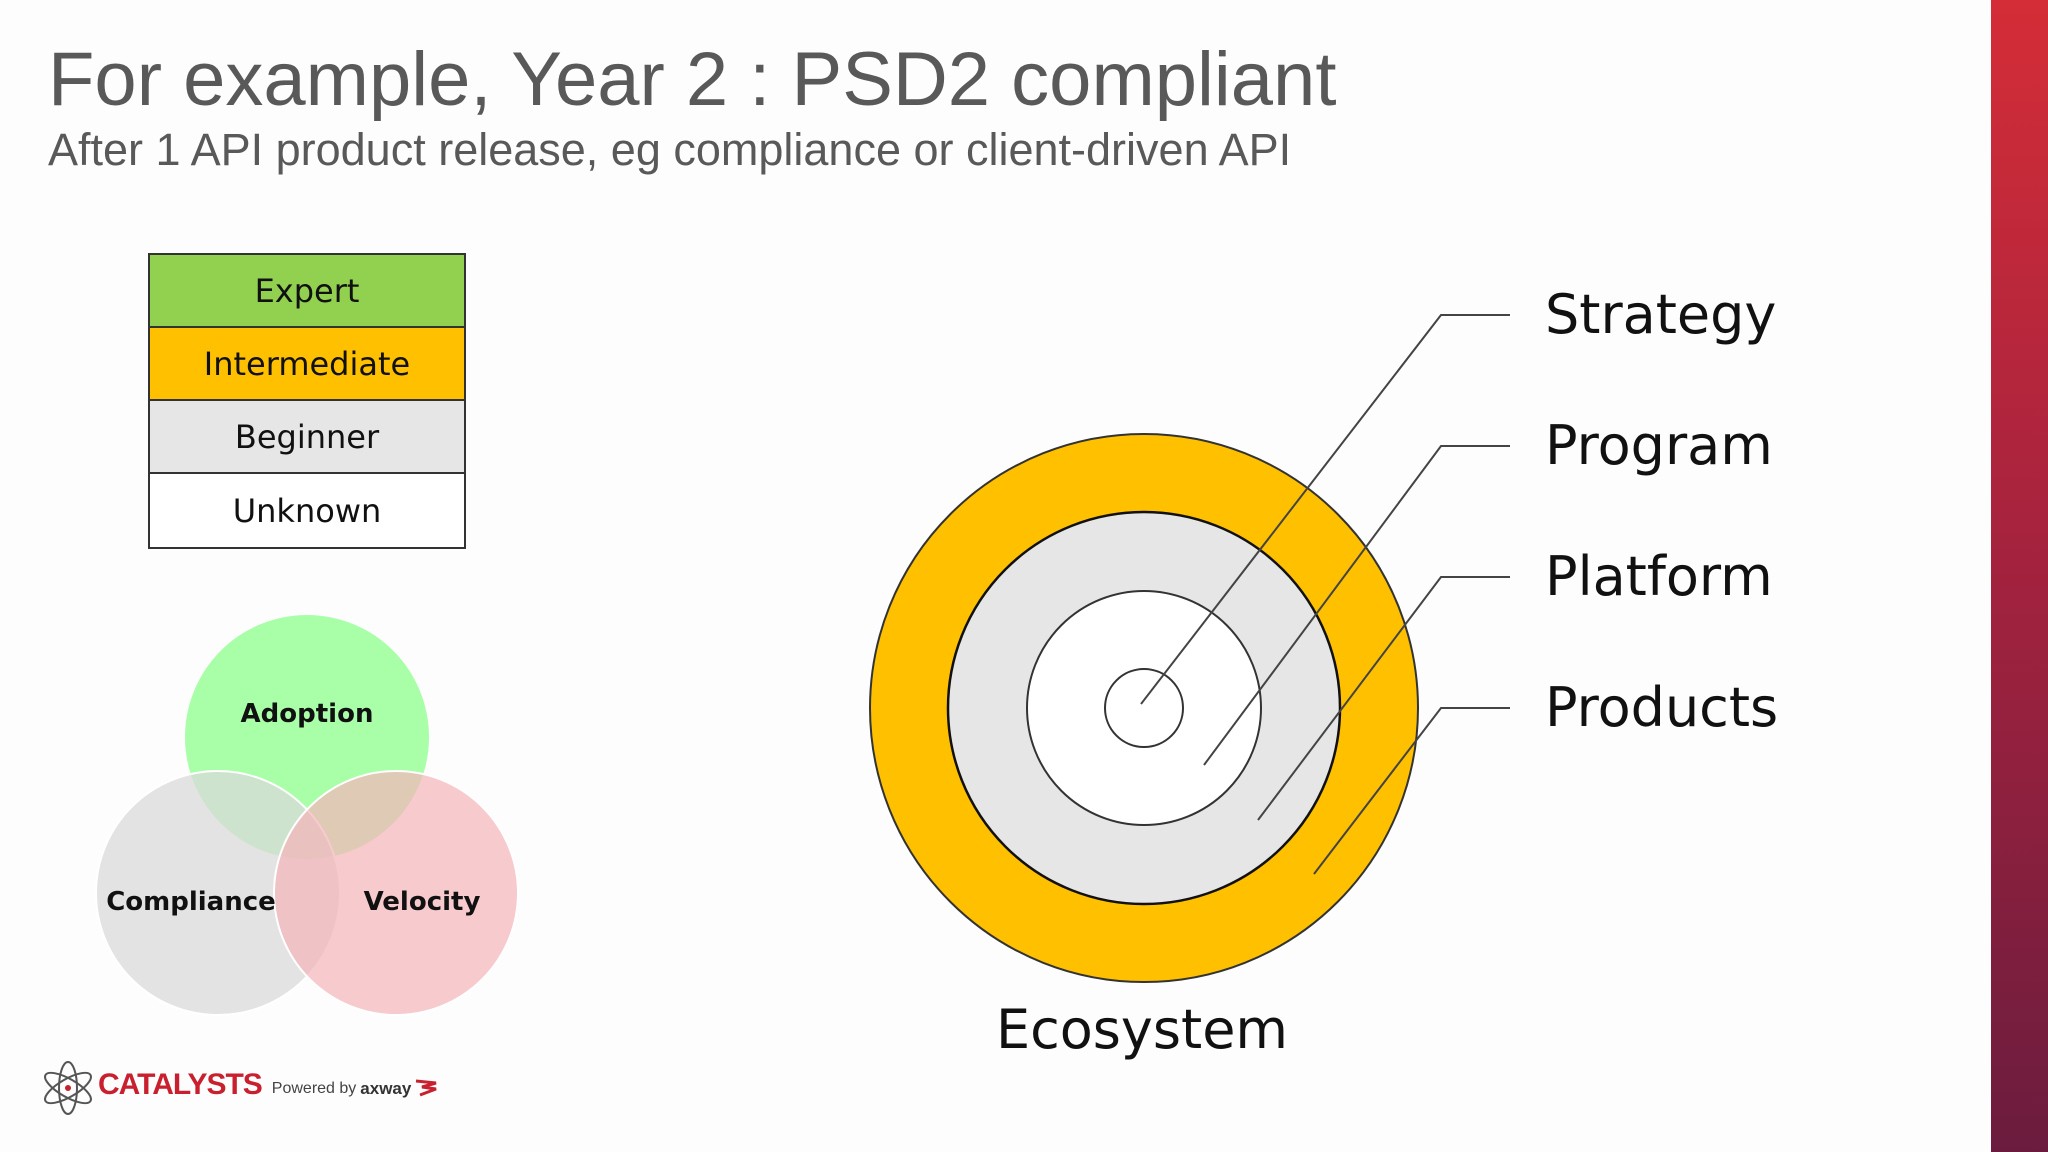 Image resolution: width=2048 pixels, height=1152 pixels. What do you see at coordinates (1383, 698) in the screenshot?
I see `leader-line-platform` at bounding box center [1383, 698].